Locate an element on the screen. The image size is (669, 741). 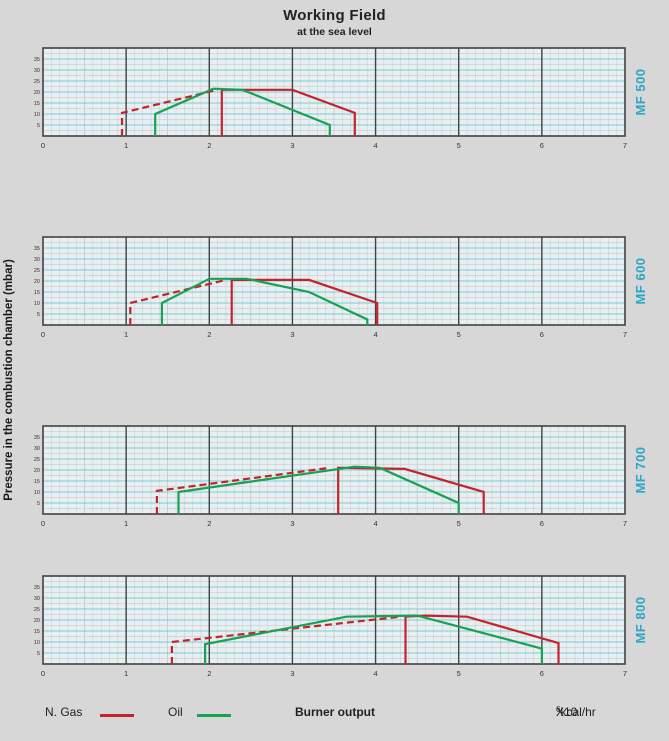
chart-mf-700-plot: 0 1 2 3 4 5 6 7 5 10 15 20 25 30 35 is located at coordinates (330, 476).